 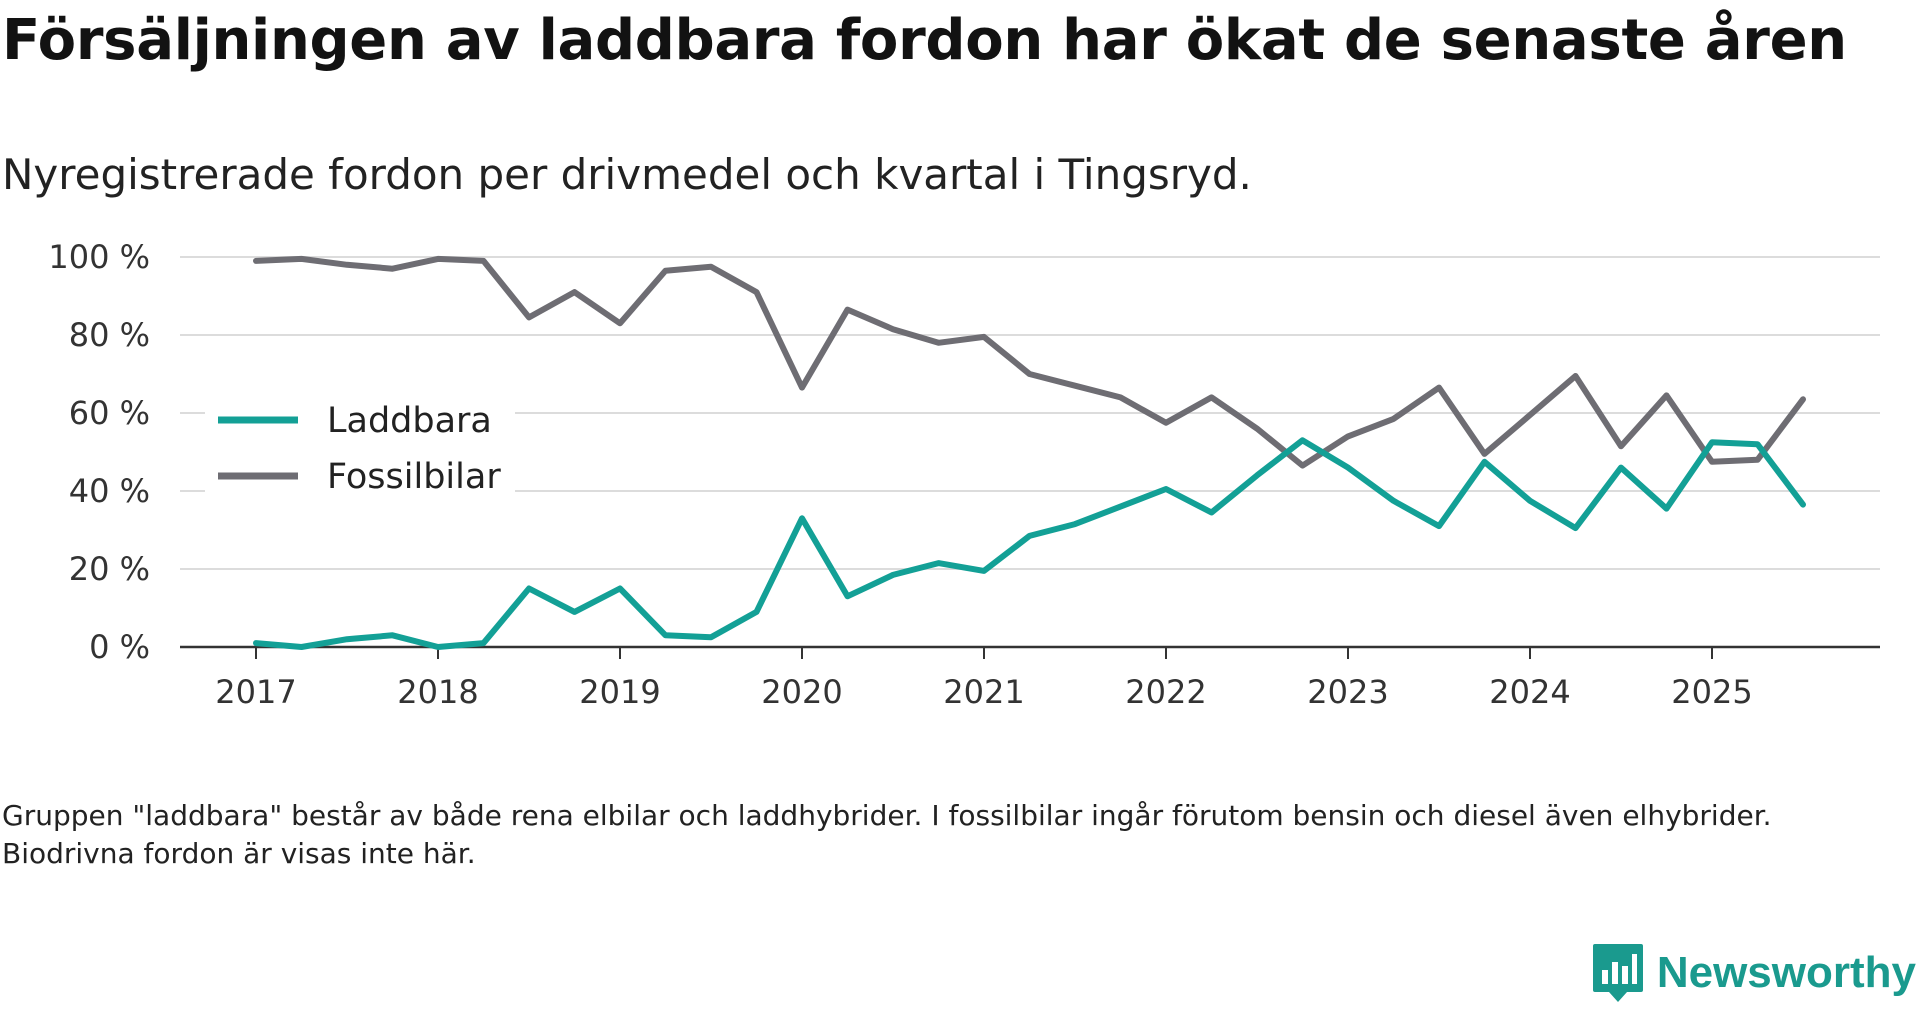 I want to click on brand-logo: Newsworthy, so click(x=1753, y=973).